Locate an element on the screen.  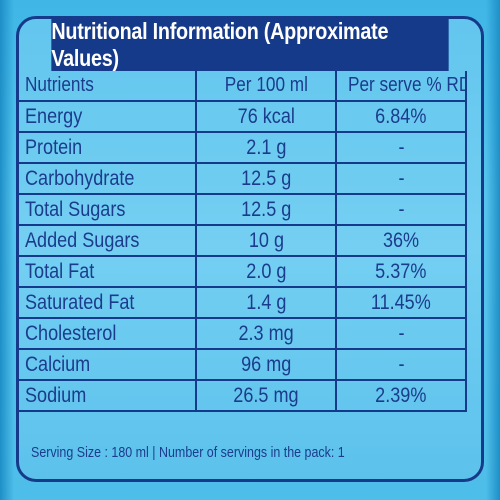
table-row: Protein 2.1 g - is located at coordinates (243, 147).